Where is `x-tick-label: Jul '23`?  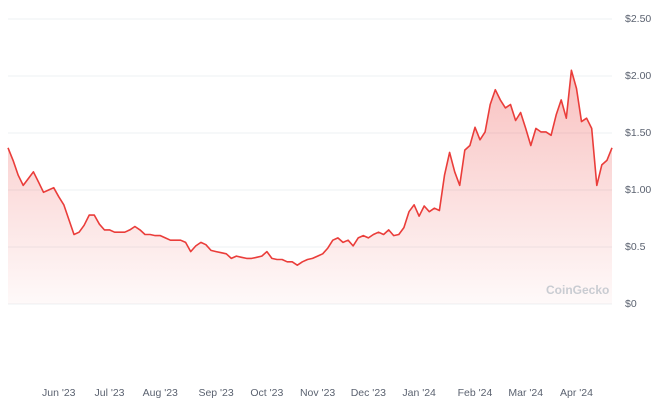 x-tick-label: Jul '23 is located at coordinates (109, 393).